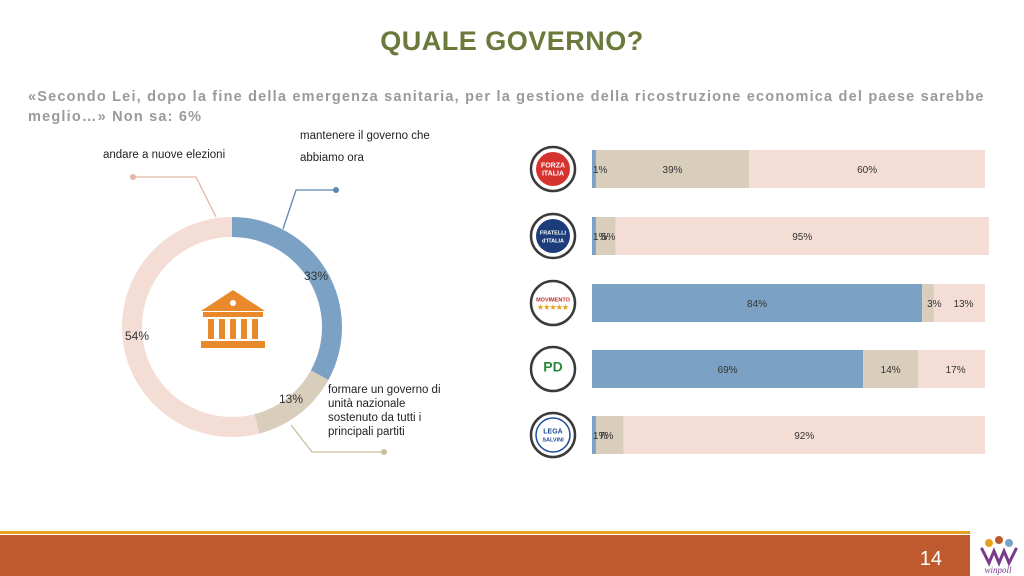  I want to click on bar-value-label-4-1: 69%, so click(728, 370).